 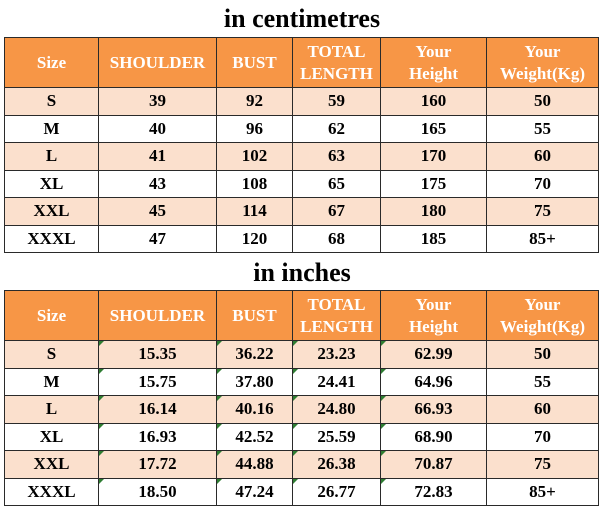 What do you see at coordinates (157, 183) in the screenshot?
I see `cm-cell: 43` at bounding box center [157, 183].